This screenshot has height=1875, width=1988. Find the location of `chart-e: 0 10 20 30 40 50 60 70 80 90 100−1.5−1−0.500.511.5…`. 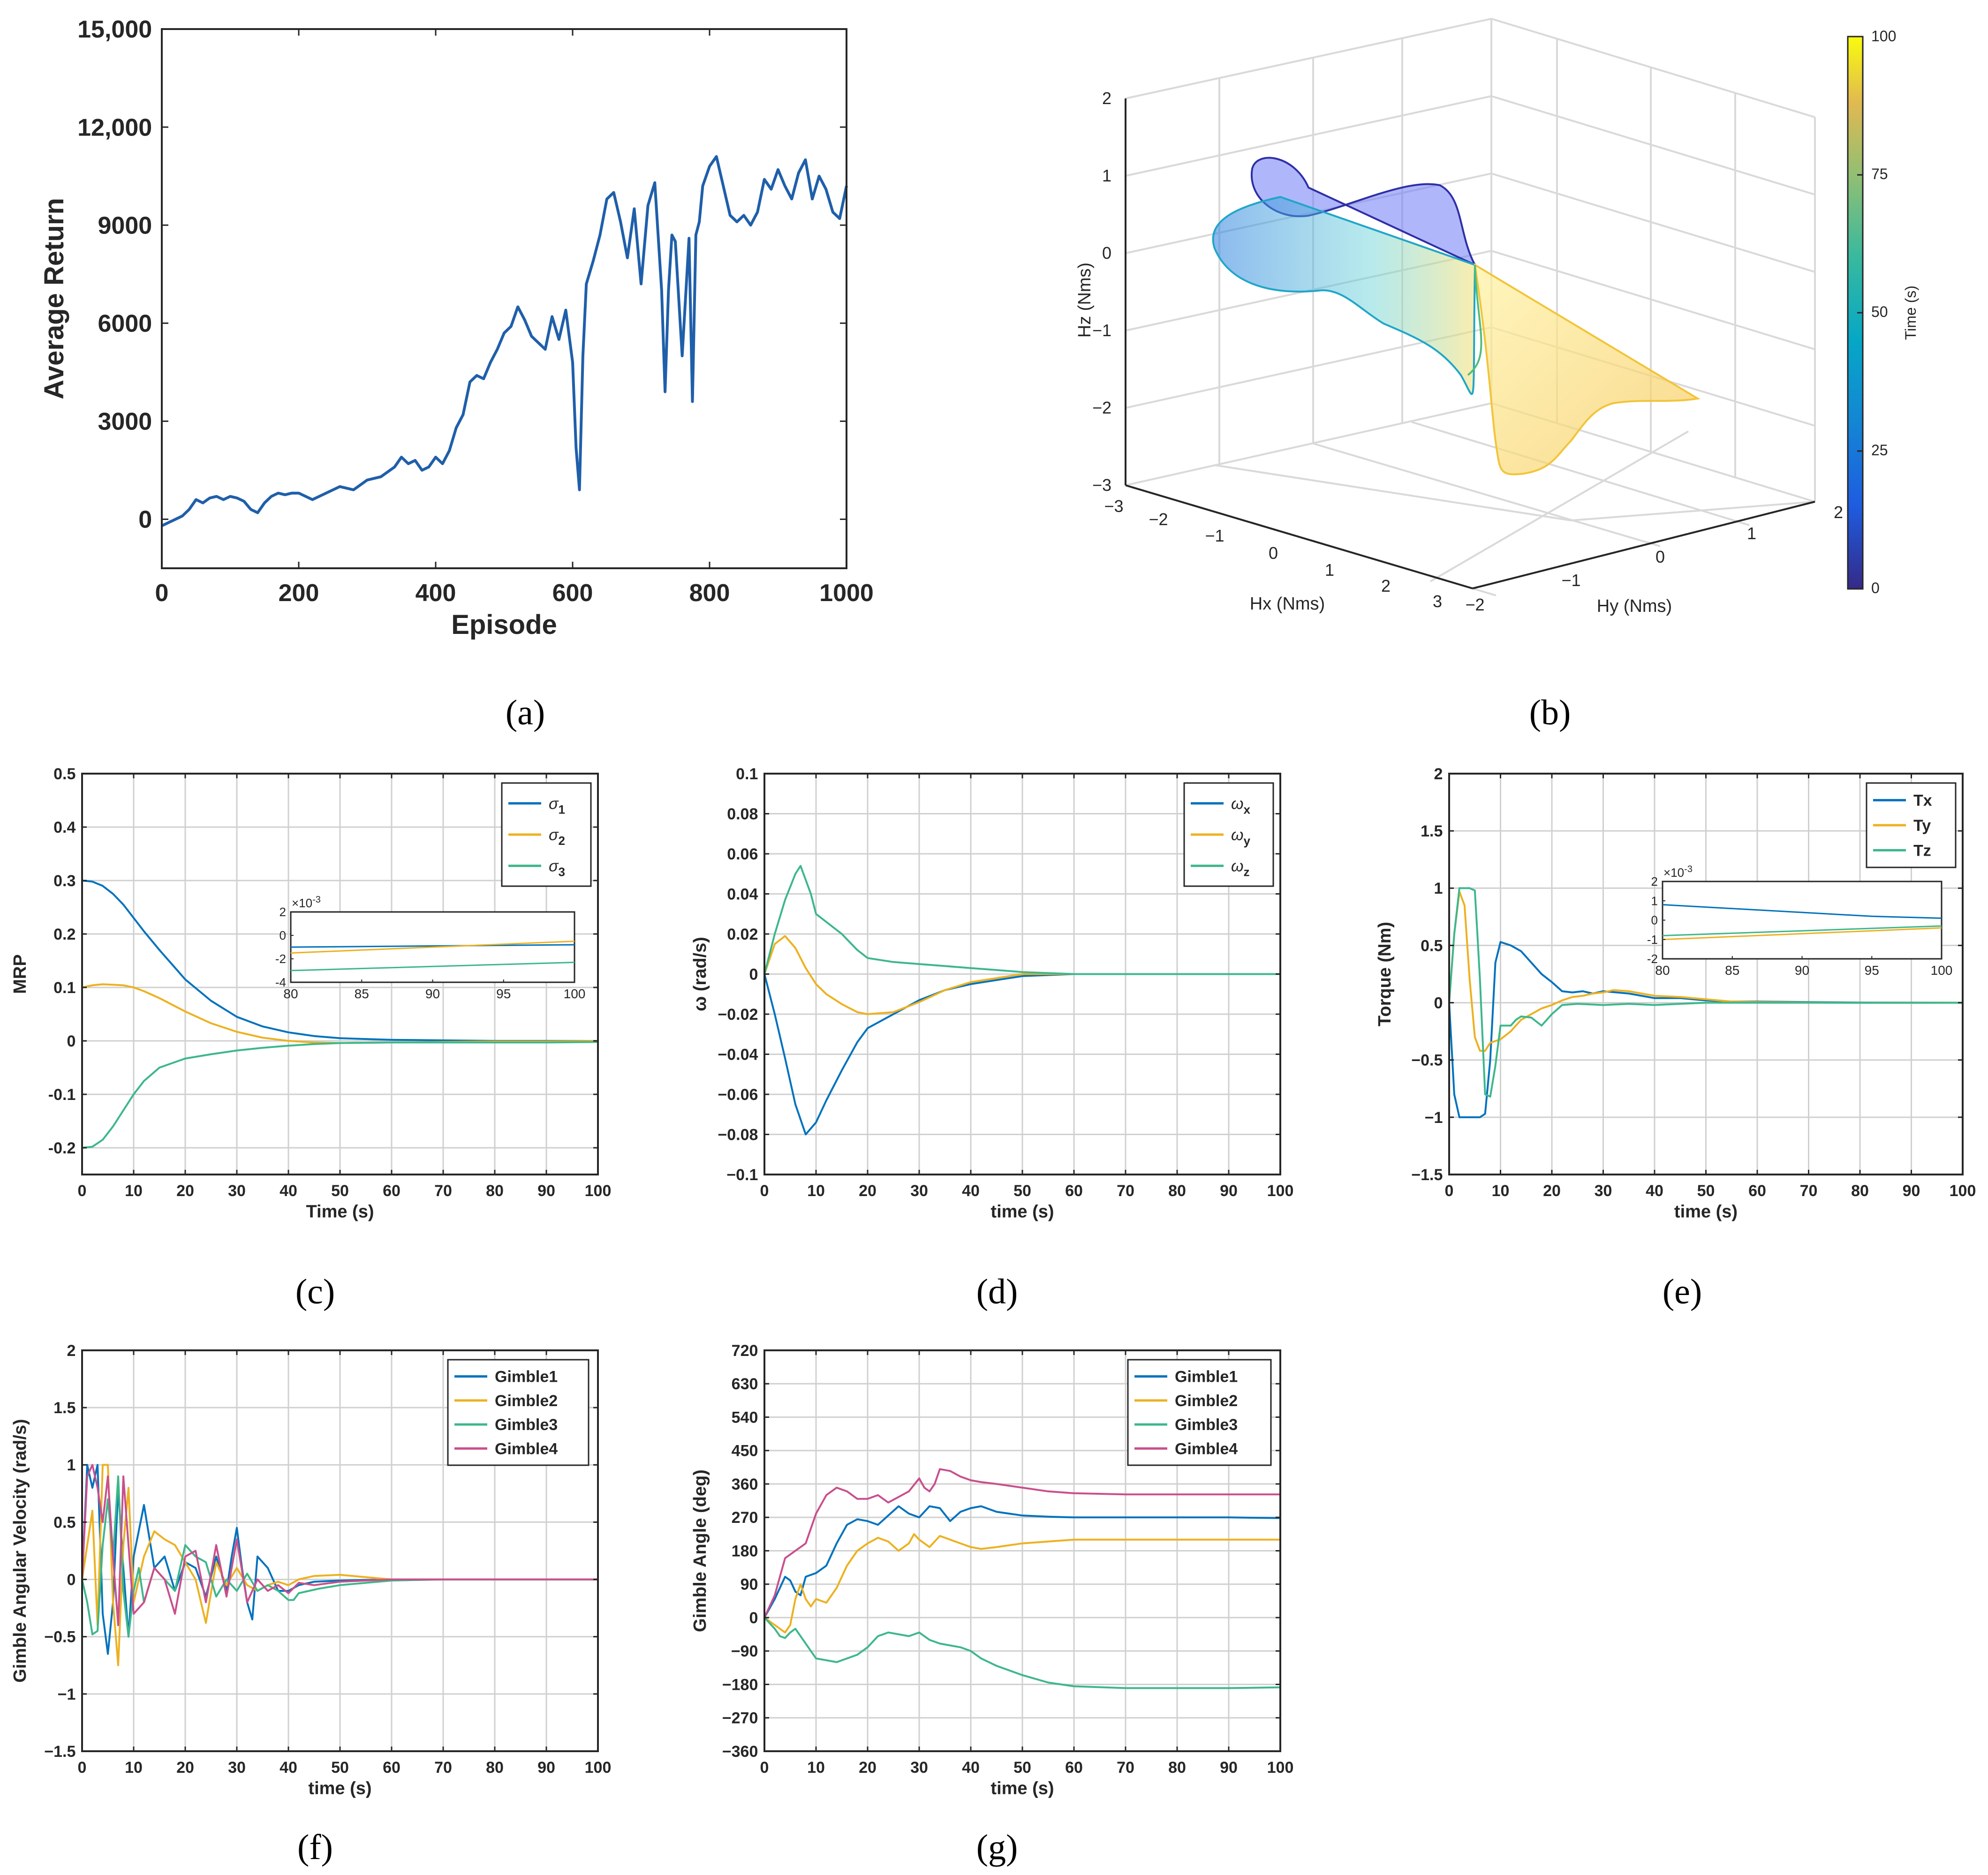

chart-e: 0 10 20 30 40 50 60 70 80 90 100−1.5−1−0.500.511.5… is located at coordinates (1676, 993).